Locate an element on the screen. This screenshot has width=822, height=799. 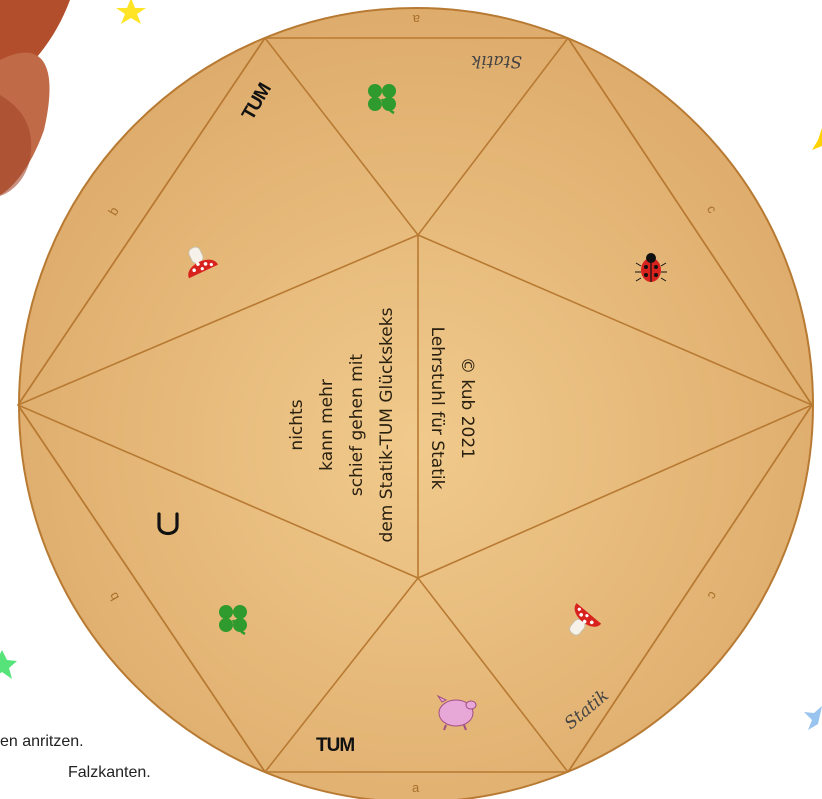
credit-line-1: © kub 2021 is located at coordinates (467, 408).